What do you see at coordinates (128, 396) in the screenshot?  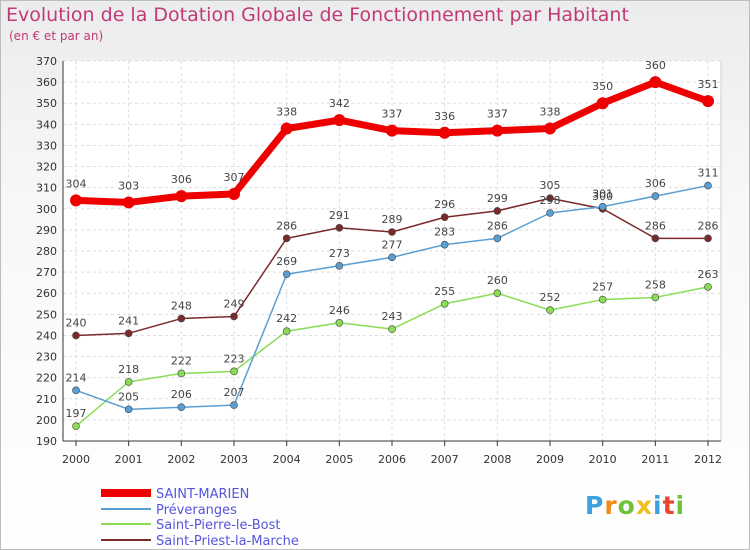 I see `data-label: 205` at bounding box center [128, 396].